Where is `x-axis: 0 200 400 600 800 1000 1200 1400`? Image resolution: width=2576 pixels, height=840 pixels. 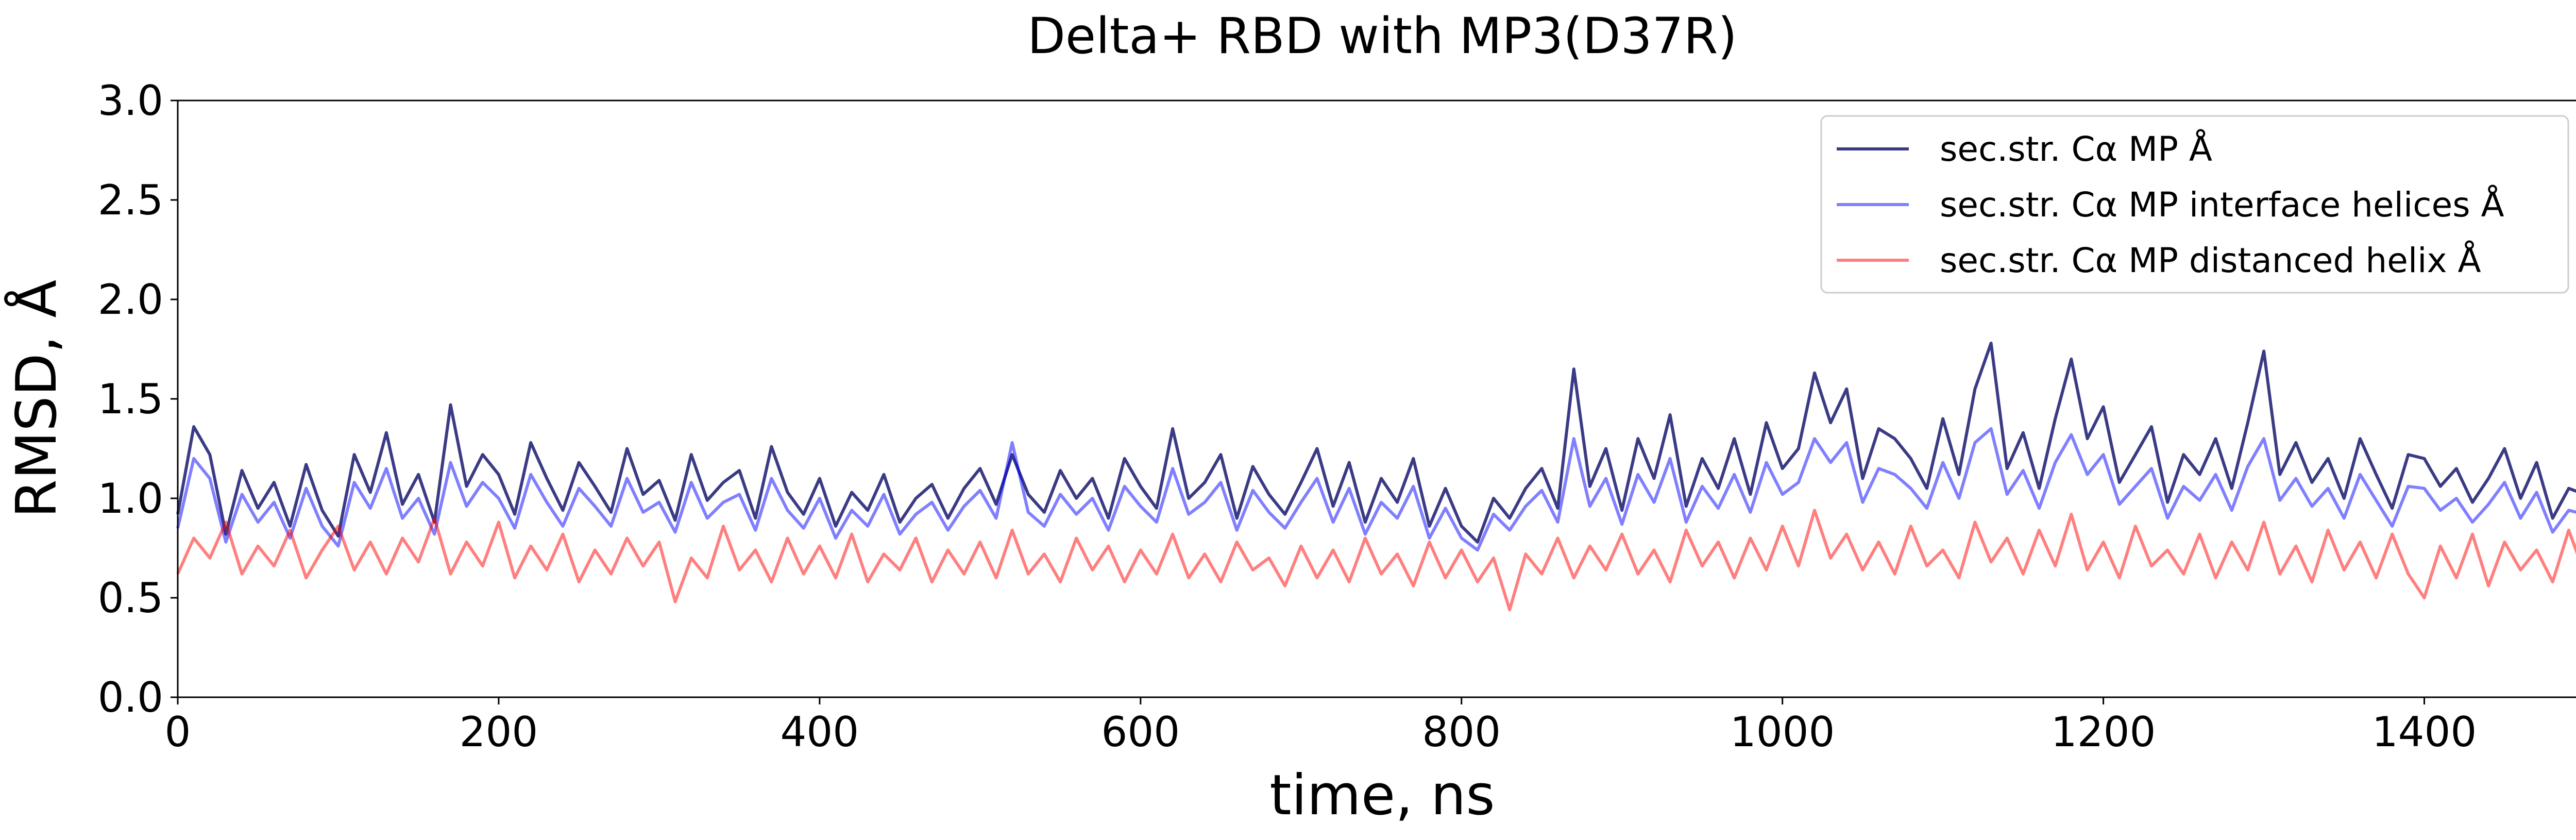
x-axis: 0 200 400 600 800 1000 1200 1400 is located at coordinates (1321, 726).